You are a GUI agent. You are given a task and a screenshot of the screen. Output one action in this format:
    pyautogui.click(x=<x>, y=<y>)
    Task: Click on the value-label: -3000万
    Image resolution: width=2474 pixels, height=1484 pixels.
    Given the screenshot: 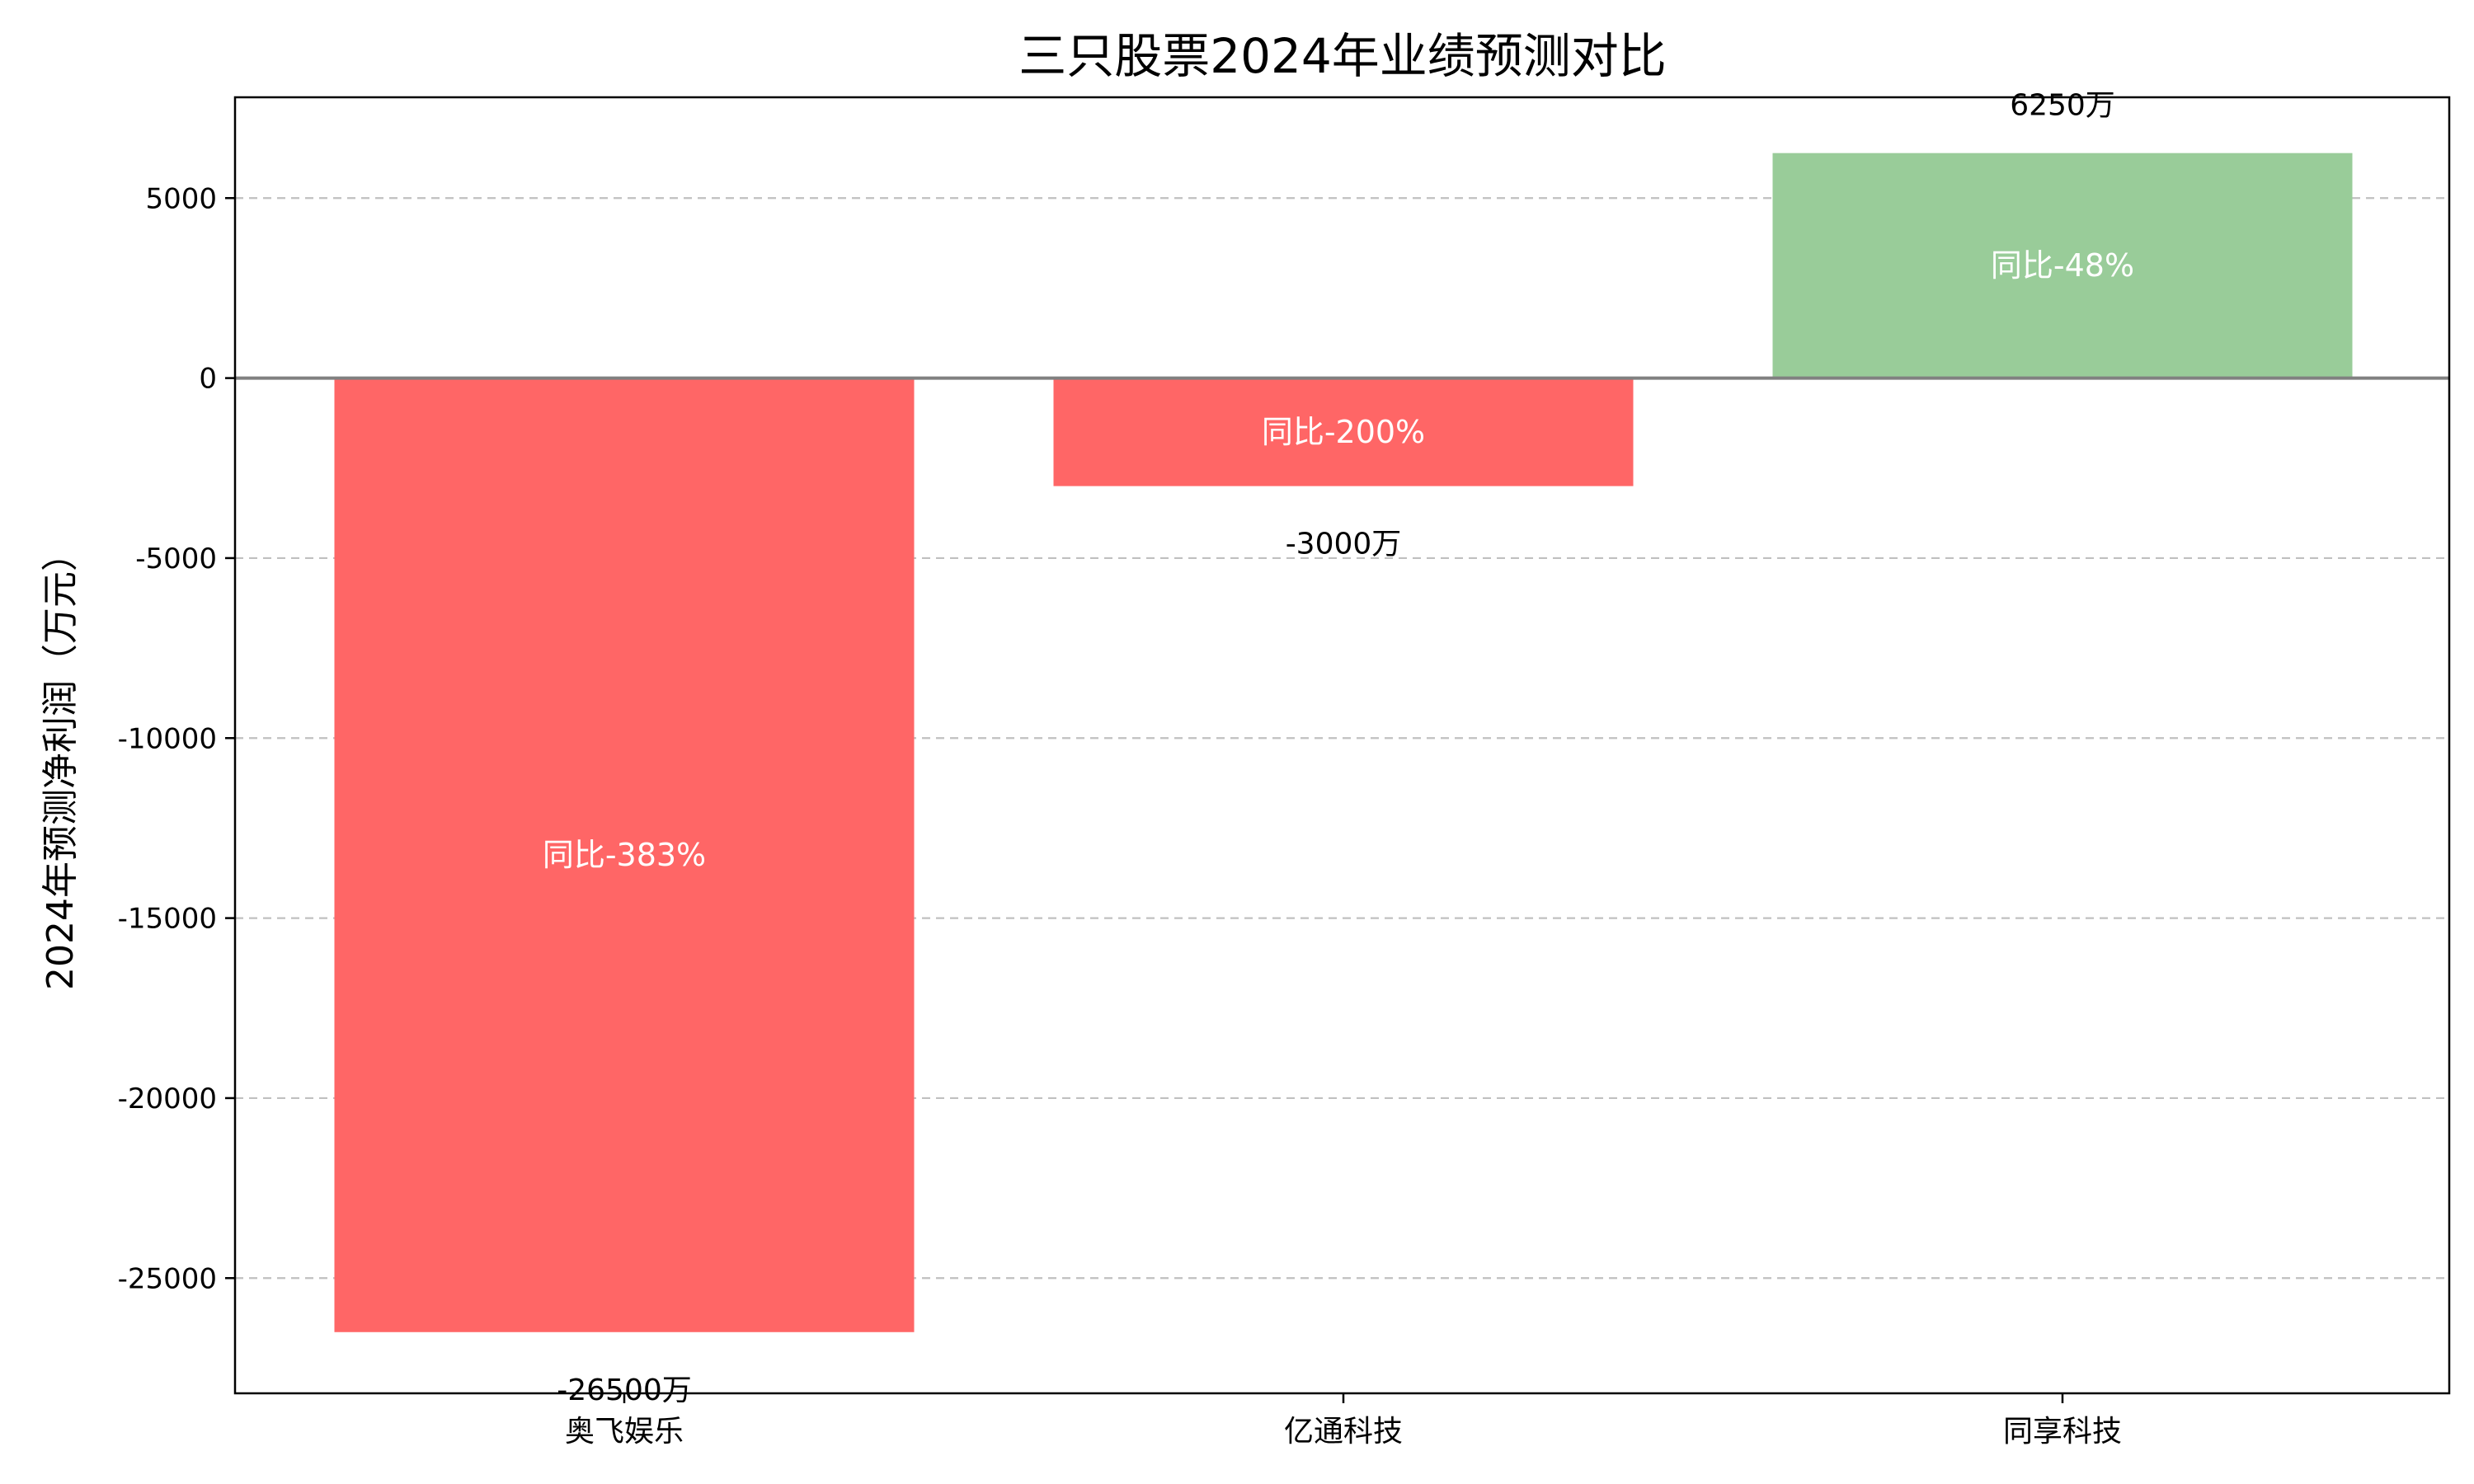 What is the action you would take?
    pyautogui.click(x=1344, y=544)
    